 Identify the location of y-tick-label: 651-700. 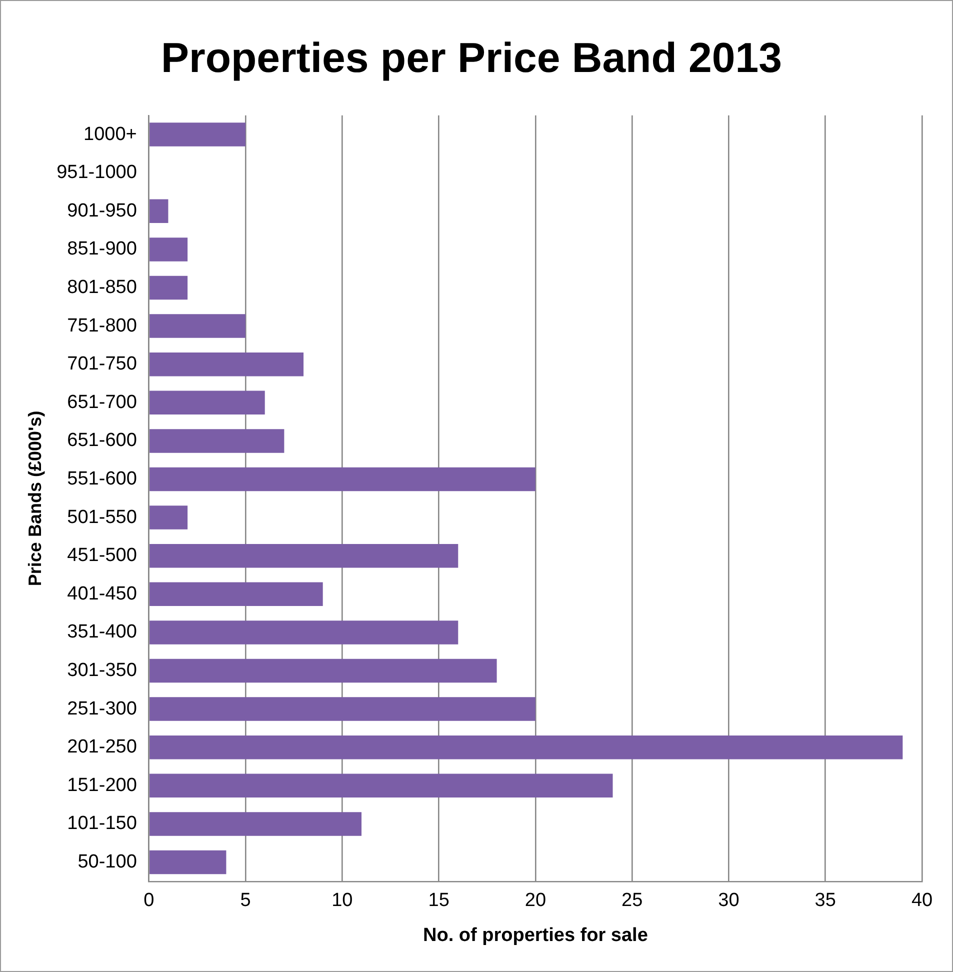
(102, 402).